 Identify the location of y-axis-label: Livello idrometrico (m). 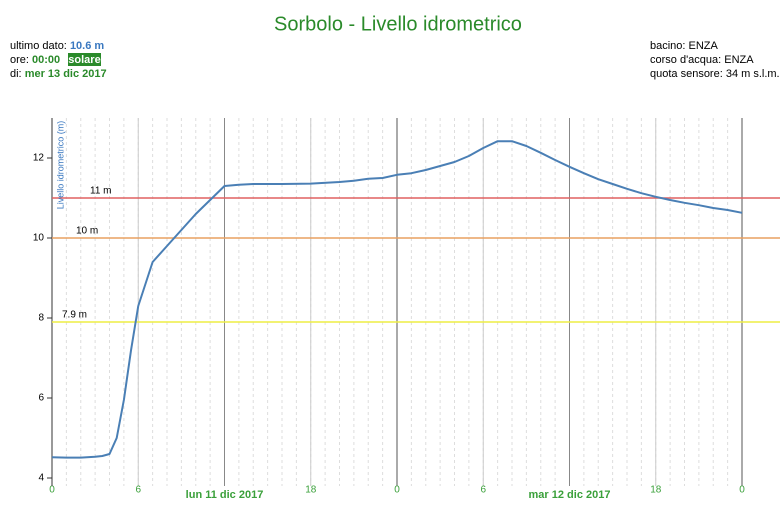
(60, 165).